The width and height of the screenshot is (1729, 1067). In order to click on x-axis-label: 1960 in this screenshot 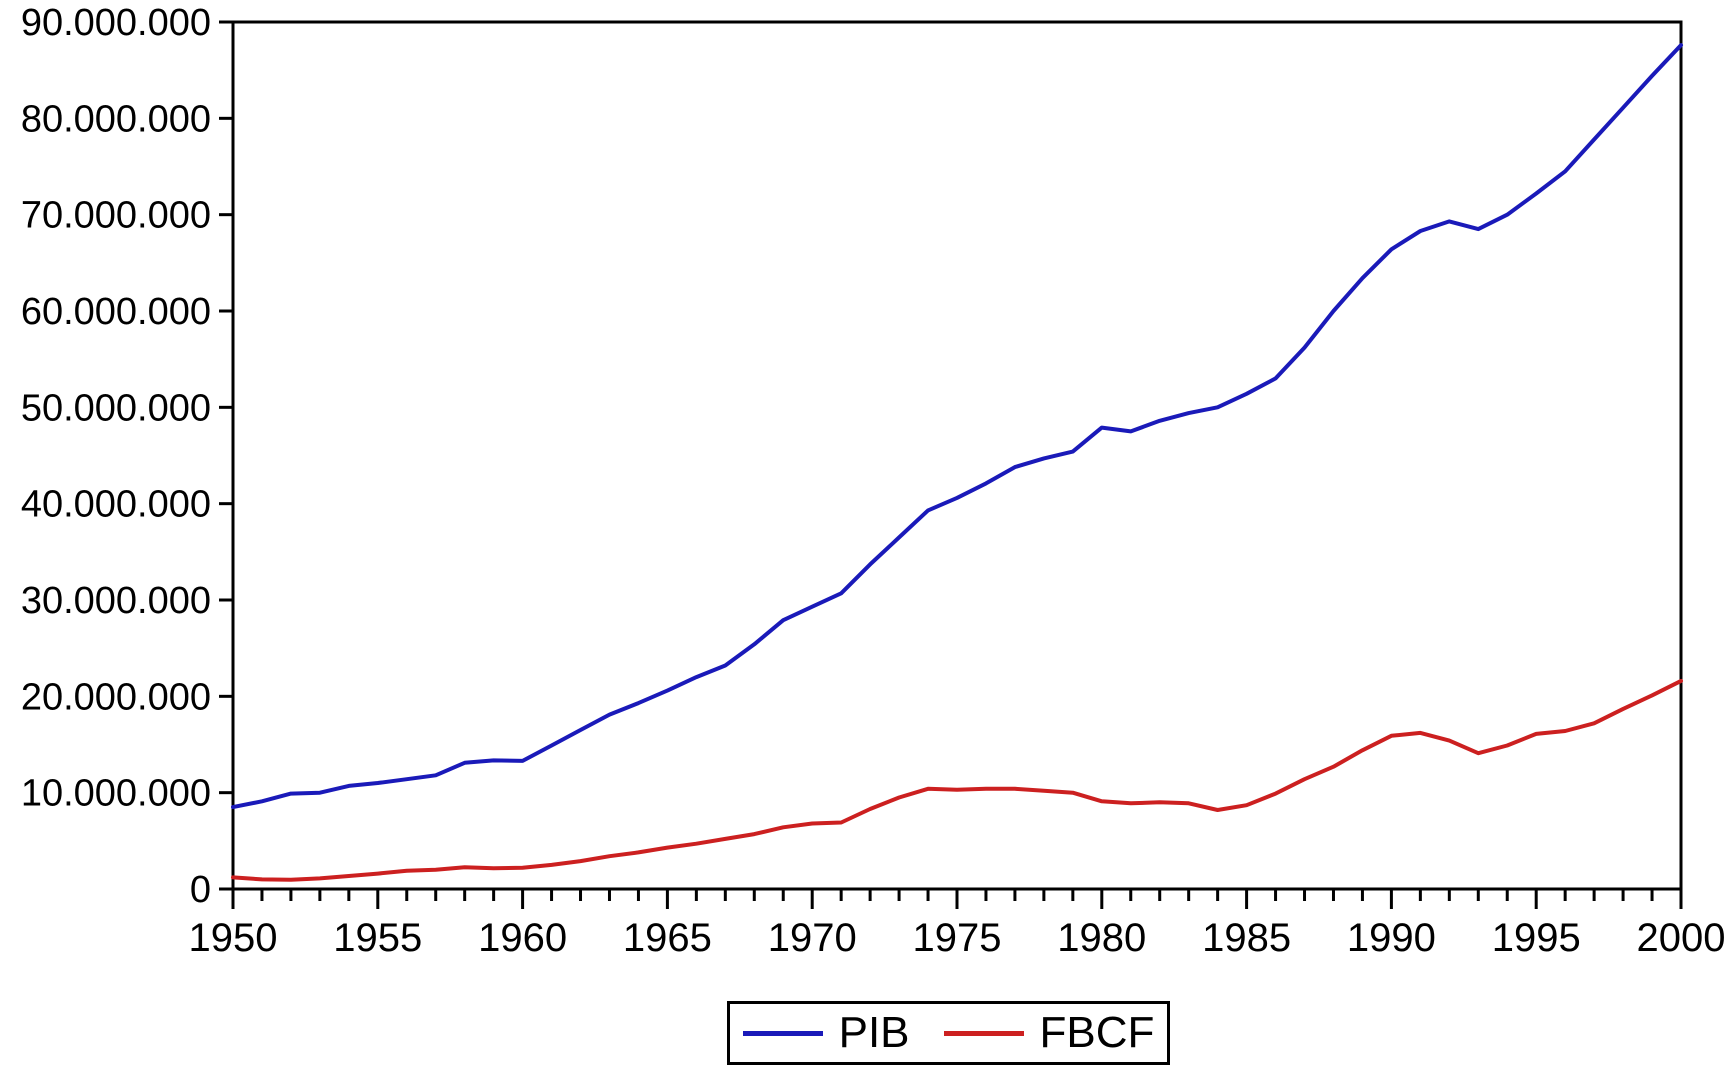, I will do `click(522, 938)`.